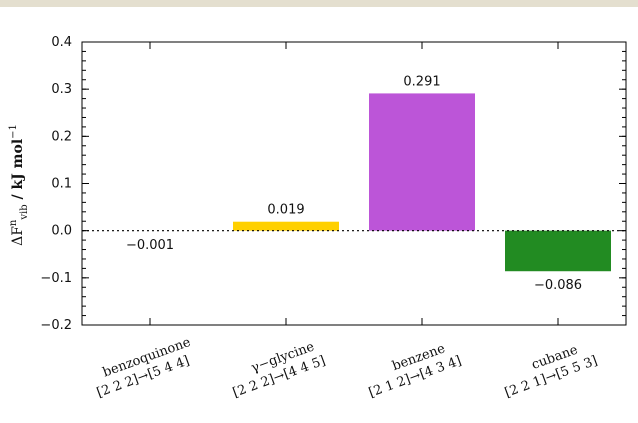 The image size is (638, 423). I want to click on ylabel-superscript: n, so click(13, 222).